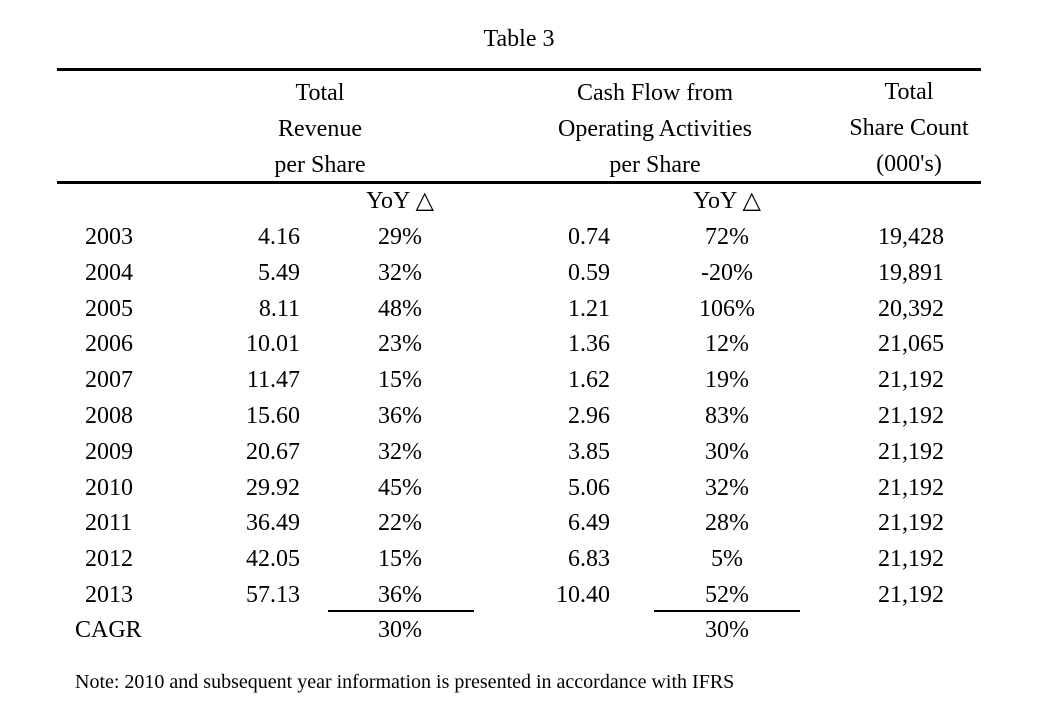 This screenshot has width=1038, height=716. Describe the element at coordinates (109, 380) in the screenshot. I see `year-cell: 2007` at that location.